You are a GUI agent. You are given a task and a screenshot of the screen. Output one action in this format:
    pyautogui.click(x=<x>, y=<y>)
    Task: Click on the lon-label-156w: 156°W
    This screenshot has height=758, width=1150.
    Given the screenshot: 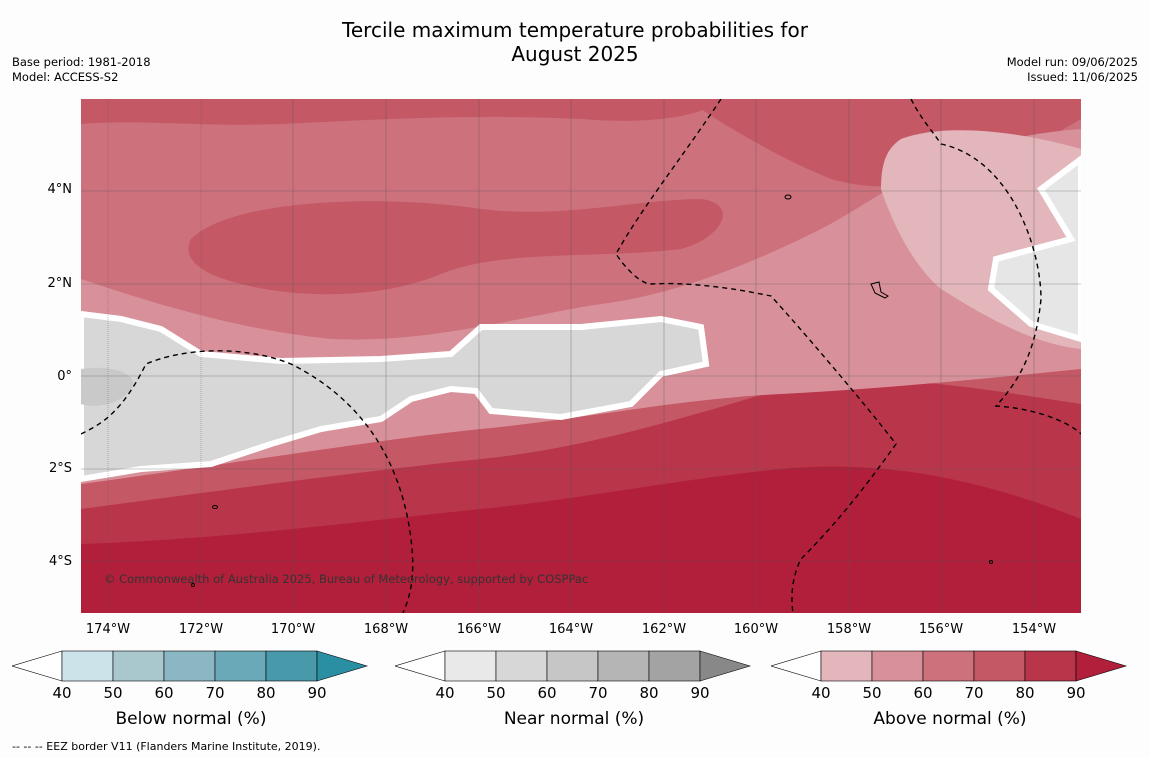 What is the action you would take?
    pyautogui.click(x=941, y=629)
    